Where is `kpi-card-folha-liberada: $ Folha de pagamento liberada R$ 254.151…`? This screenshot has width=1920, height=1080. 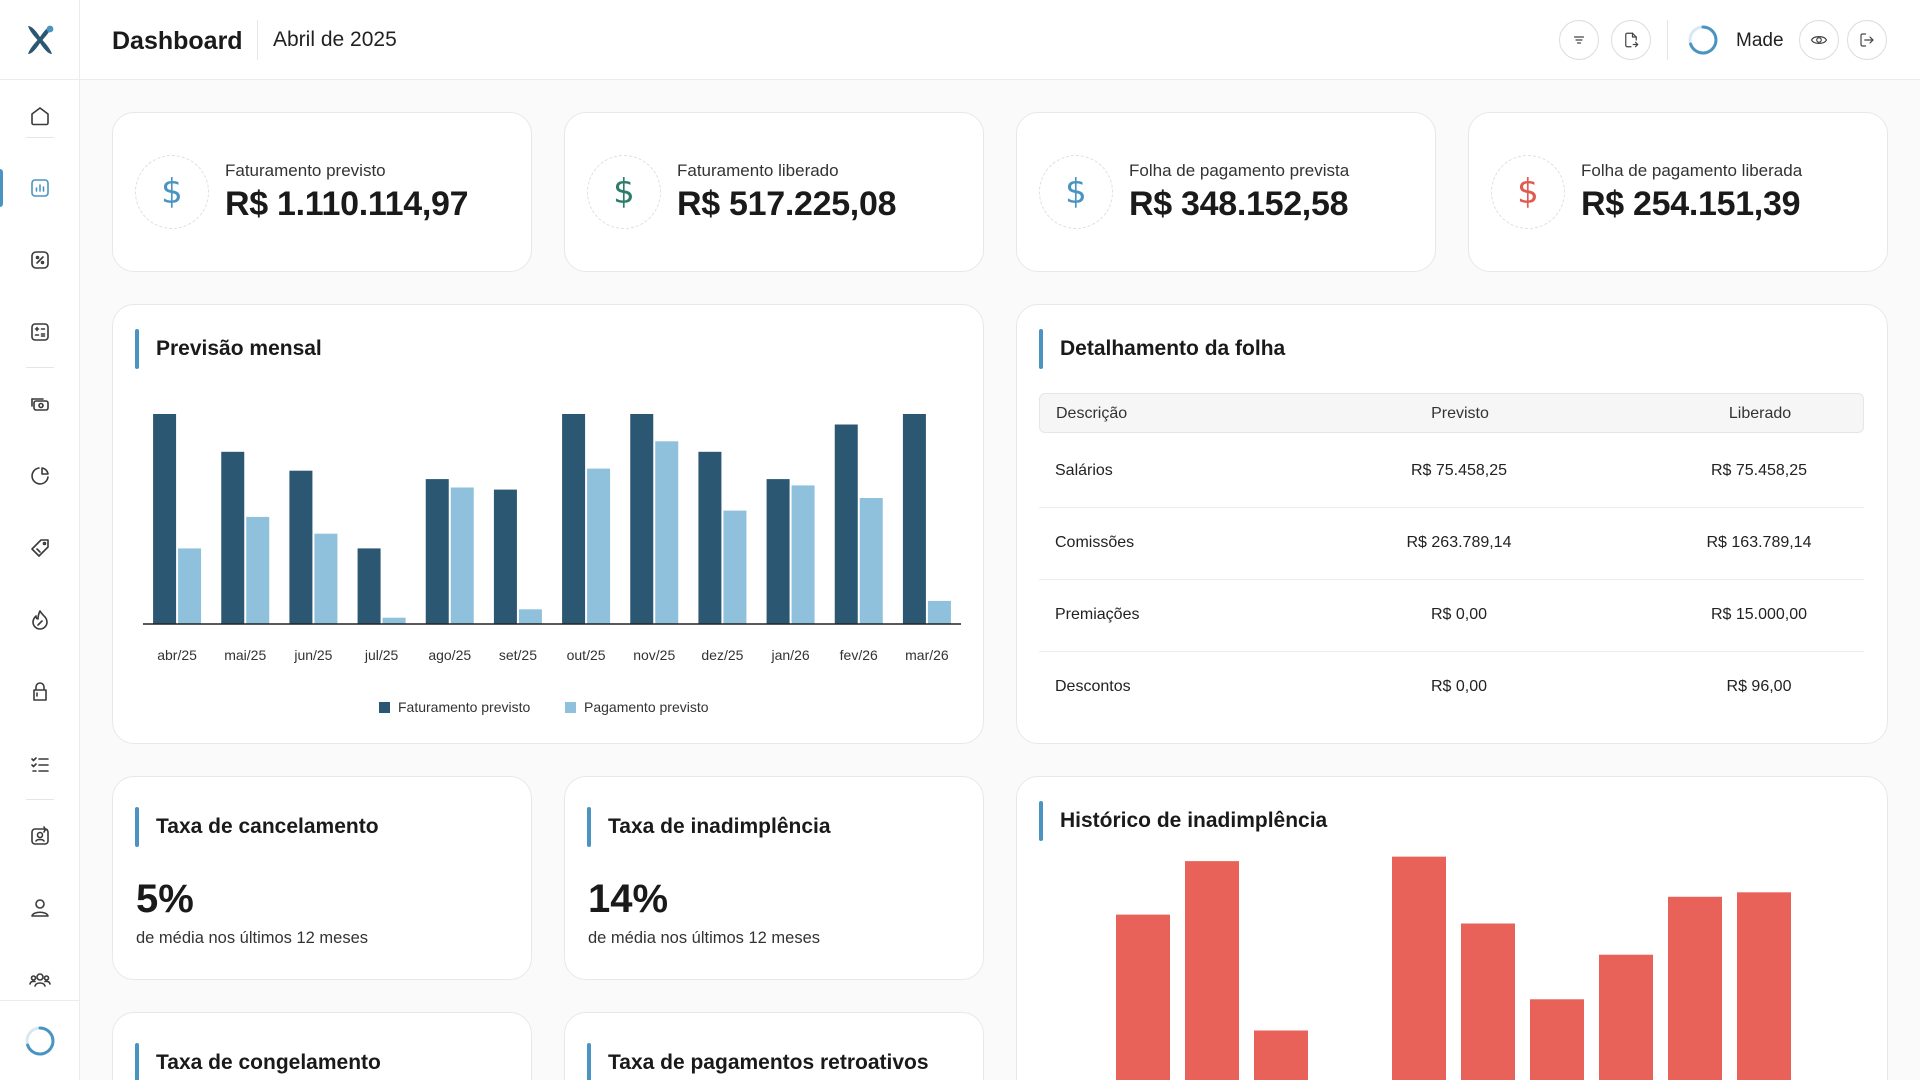 kpi-card-folha-liberada: $ Folha de pagamento liberada R$ 254.151… is located at coordinates (1678, 192).